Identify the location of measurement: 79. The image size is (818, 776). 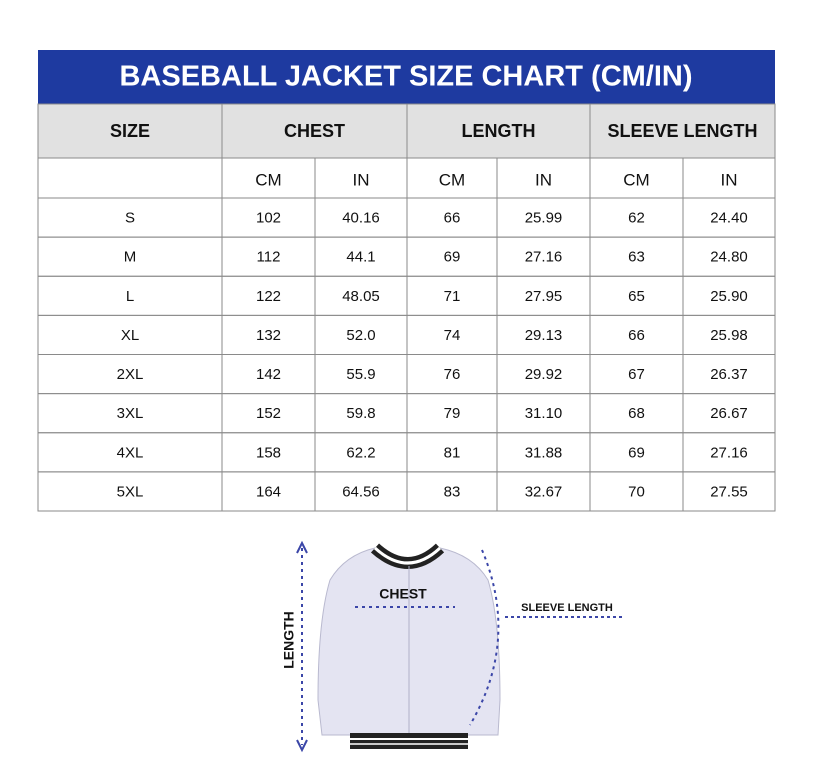
(452, 413).